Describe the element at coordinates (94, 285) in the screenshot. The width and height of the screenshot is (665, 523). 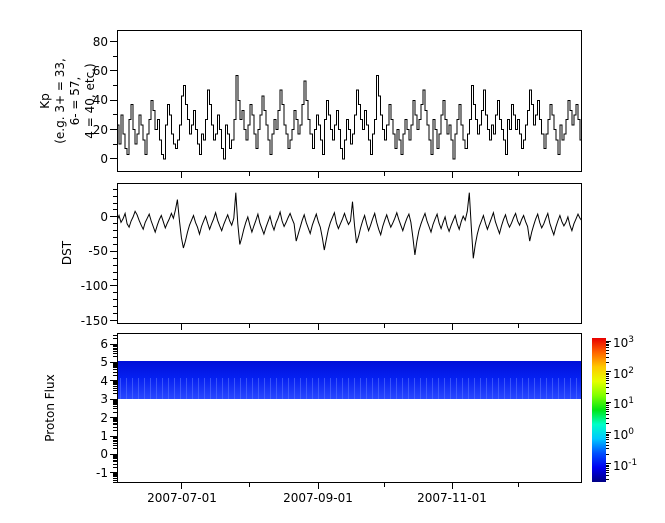
I see `y-tick-label: -100` at that location.